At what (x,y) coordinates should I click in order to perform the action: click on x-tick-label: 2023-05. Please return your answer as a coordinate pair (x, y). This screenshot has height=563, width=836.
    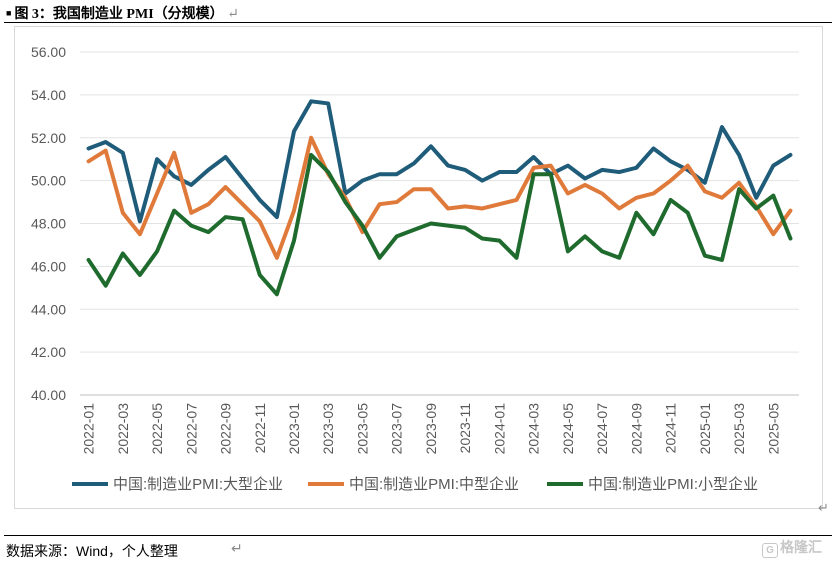
    Looking at the image, I should click on (362, 429).